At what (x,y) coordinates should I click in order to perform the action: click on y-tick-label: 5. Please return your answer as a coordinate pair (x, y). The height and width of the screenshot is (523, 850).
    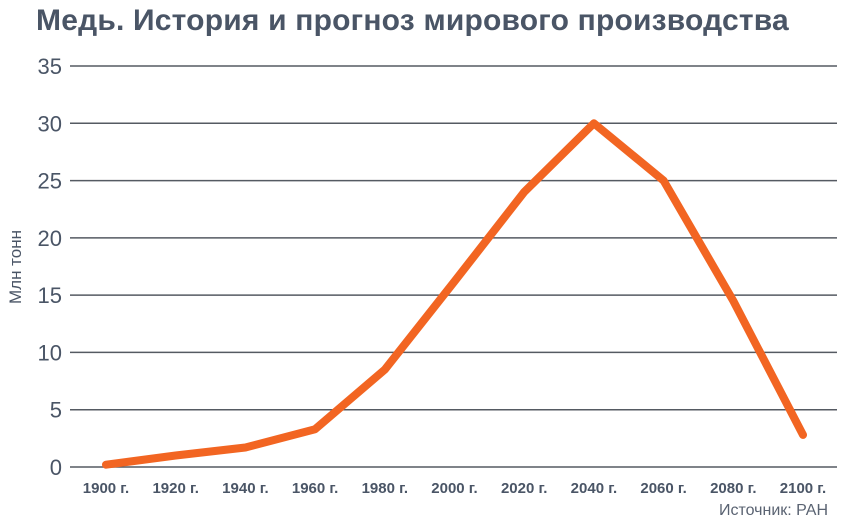
    Looking at the image, I should click on (56, 410).